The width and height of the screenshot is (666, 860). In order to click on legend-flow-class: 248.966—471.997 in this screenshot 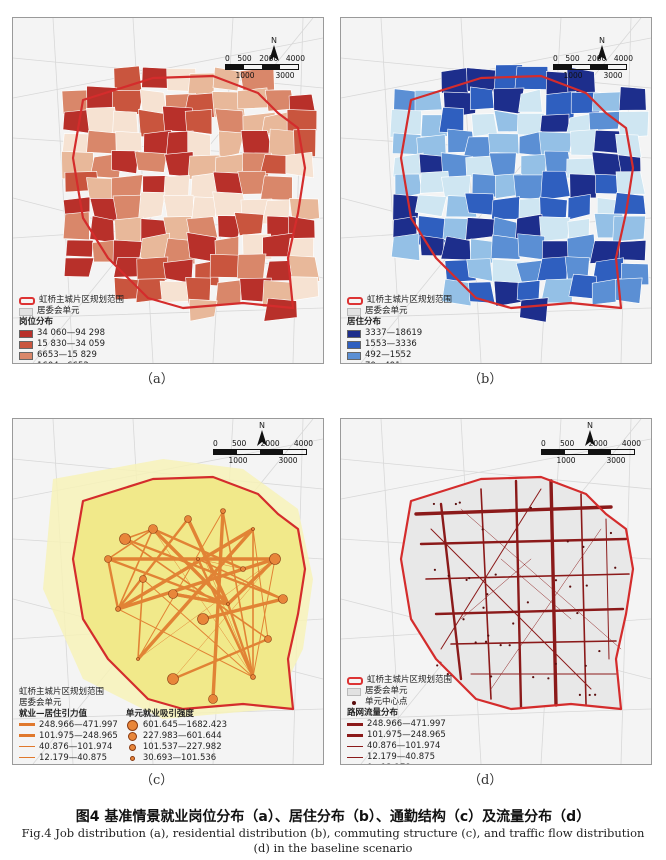, I will do `click(68, 725)`.